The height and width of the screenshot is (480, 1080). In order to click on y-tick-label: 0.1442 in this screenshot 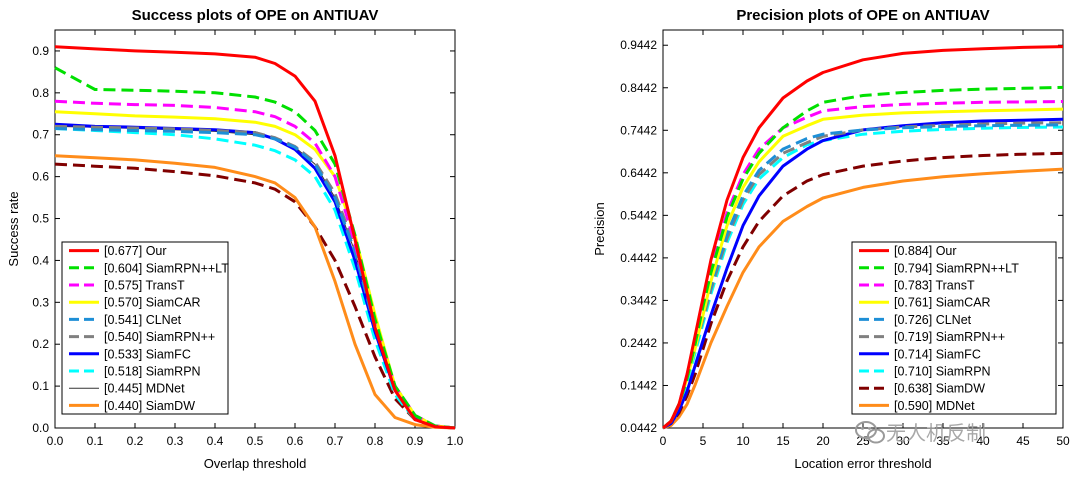, I will do `click(638, 385)`.